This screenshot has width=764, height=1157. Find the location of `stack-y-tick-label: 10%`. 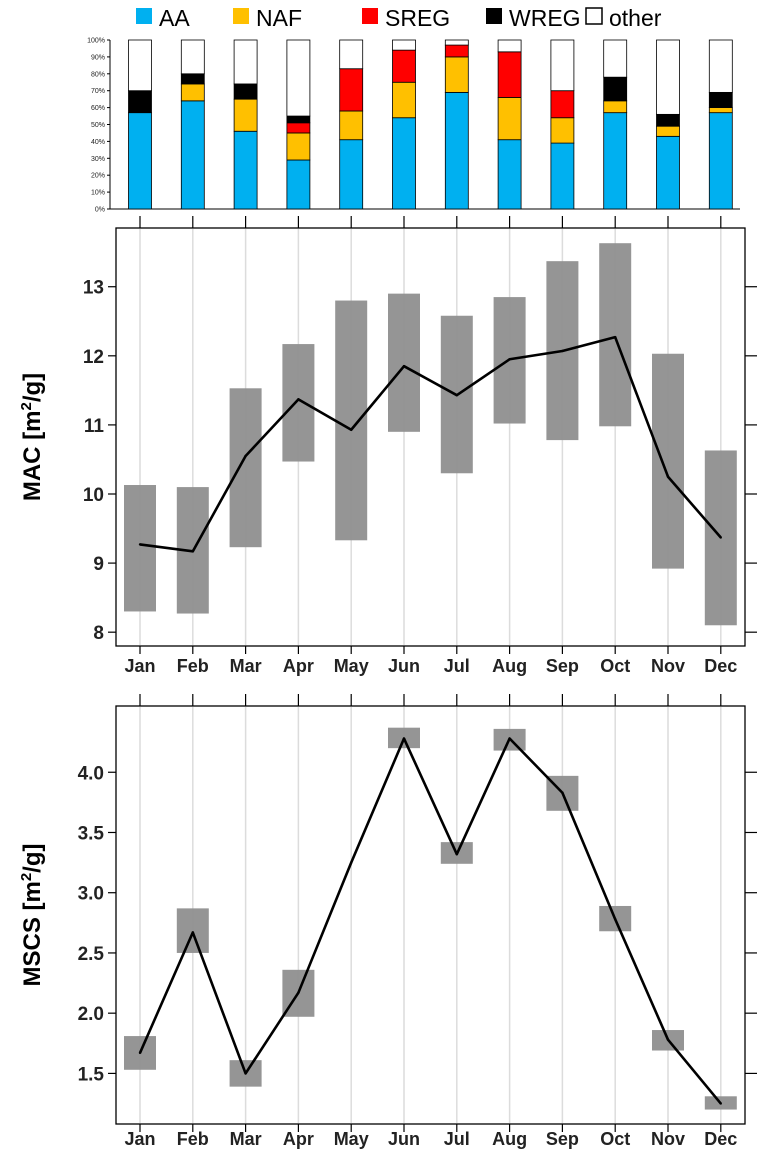

stack-y-tick-label: 10% is located at coordinates (98, 193).